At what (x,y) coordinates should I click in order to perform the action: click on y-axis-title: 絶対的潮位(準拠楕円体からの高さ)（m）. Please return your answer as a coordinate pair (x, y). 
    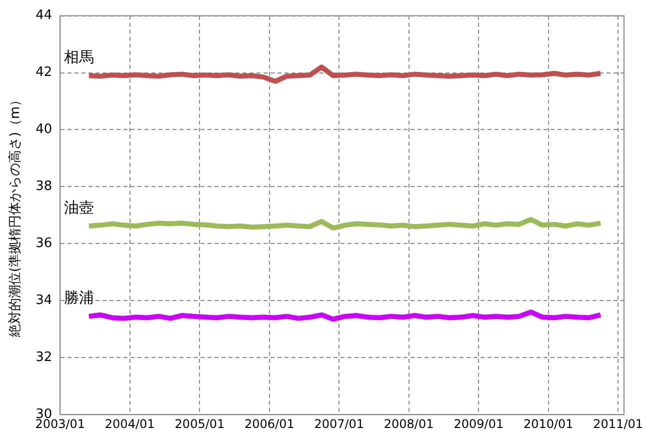
    Looking at the image, I should click on (15, 215).